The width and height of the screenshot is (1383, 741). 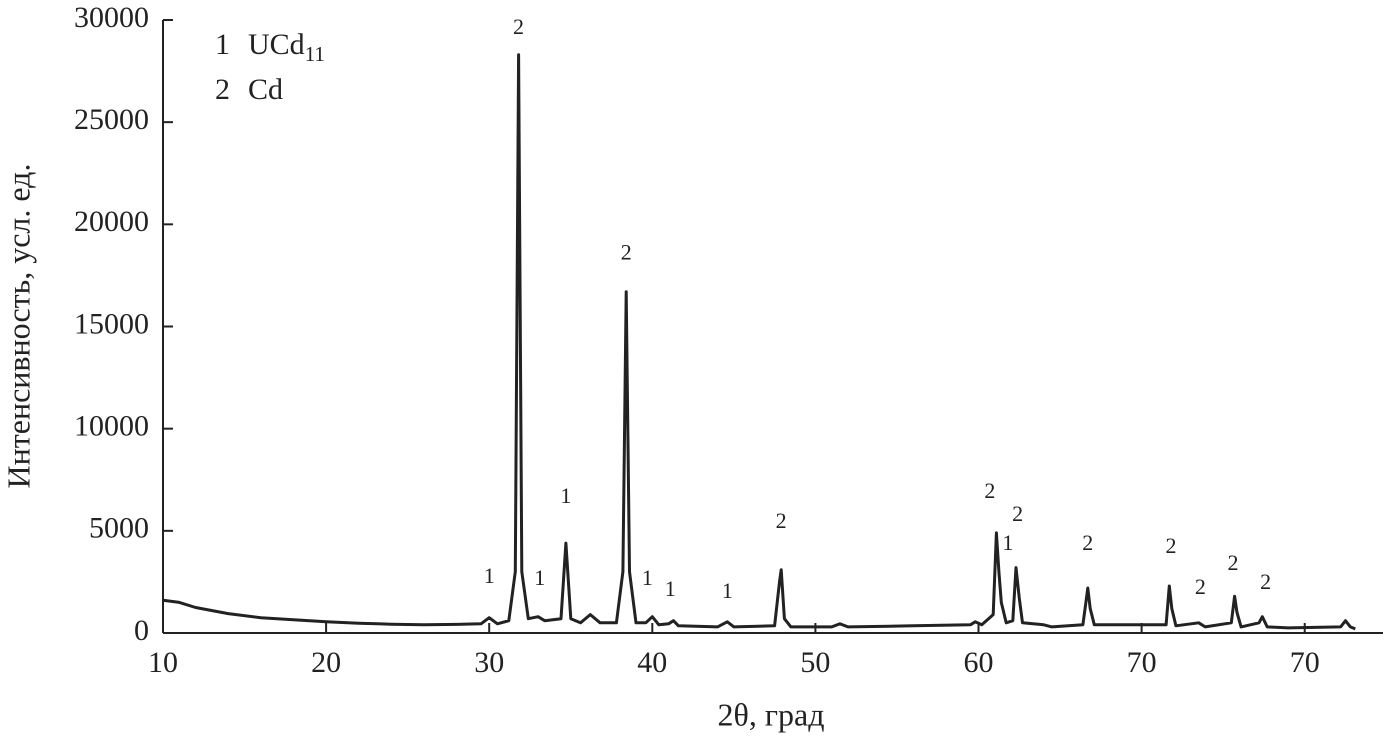 I want to click on legend: 1 UCd11 2 Cd, so click(x=270, y=67).